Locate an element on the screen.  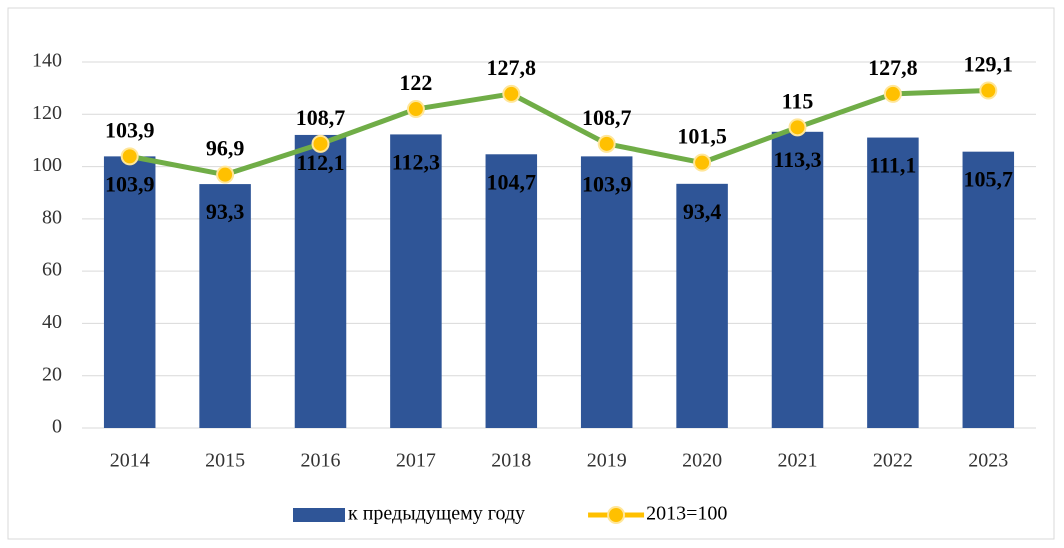
x-tick-label: 2017 is located at coordinates (416, 461).